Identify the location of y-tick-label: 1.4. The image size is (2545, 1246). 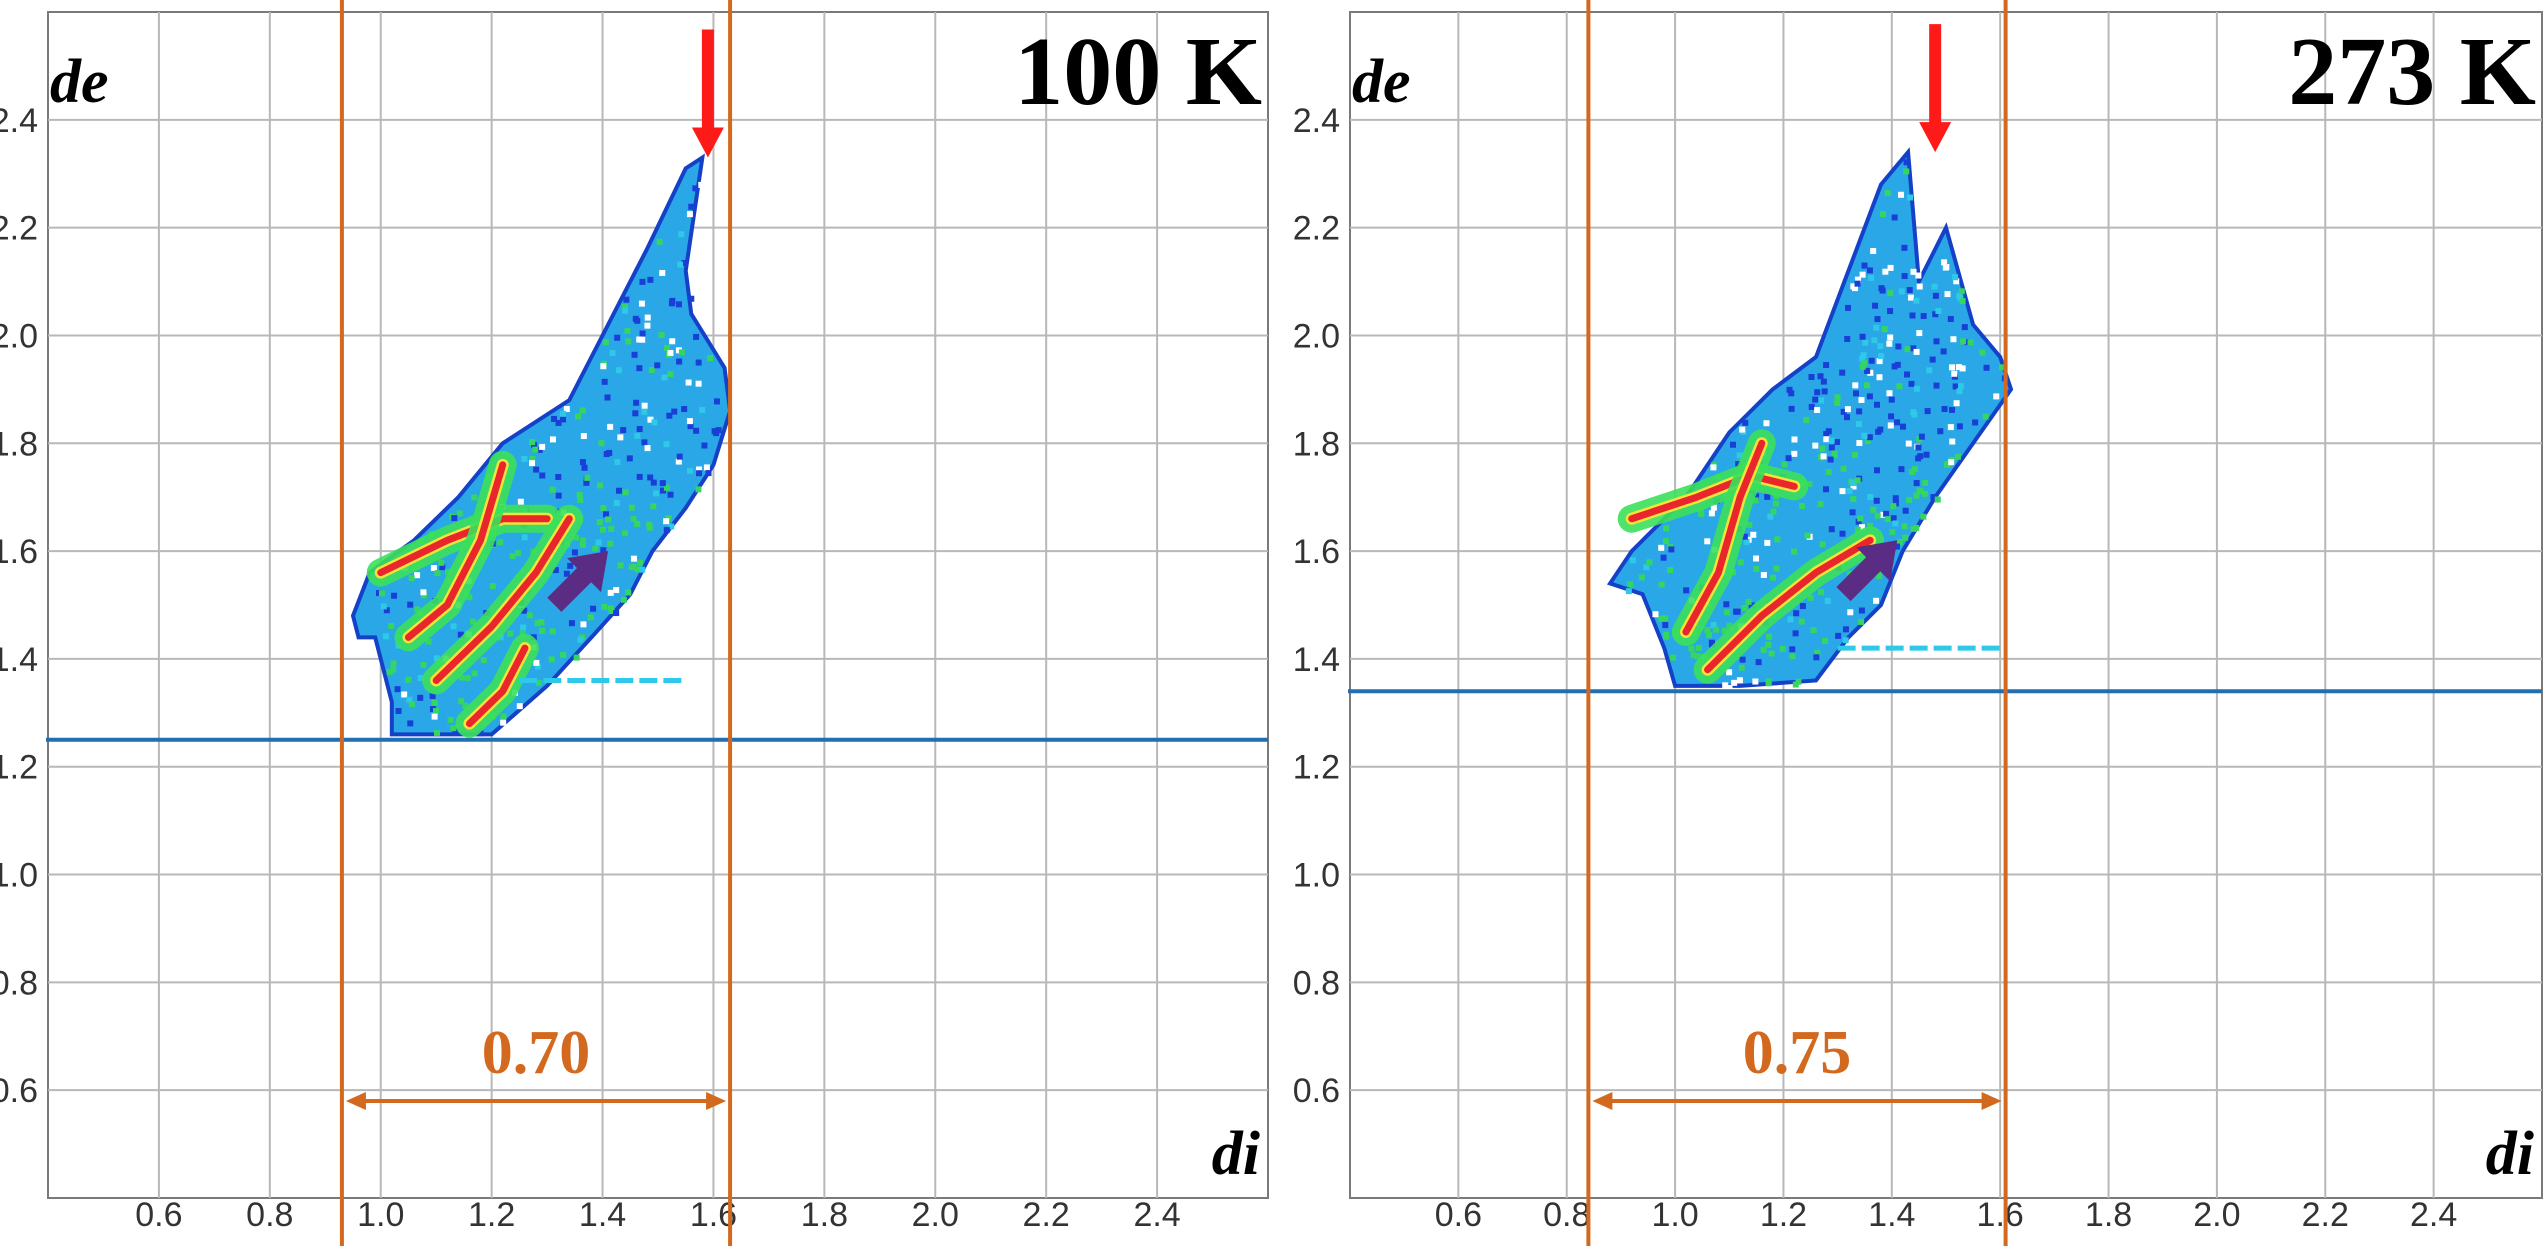
(19, 660).